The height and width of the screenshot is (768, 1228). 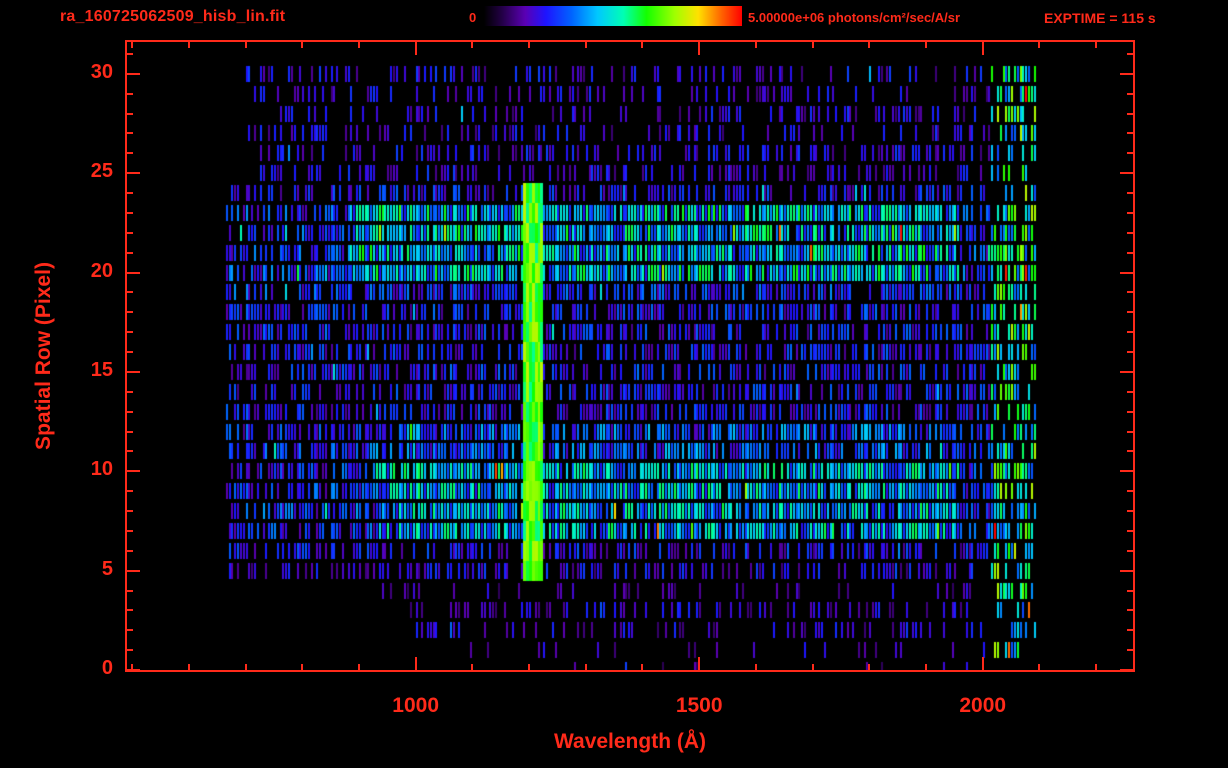 I want to click on x-axis-title: Wavelength (Å), so click(x=630, y=741).